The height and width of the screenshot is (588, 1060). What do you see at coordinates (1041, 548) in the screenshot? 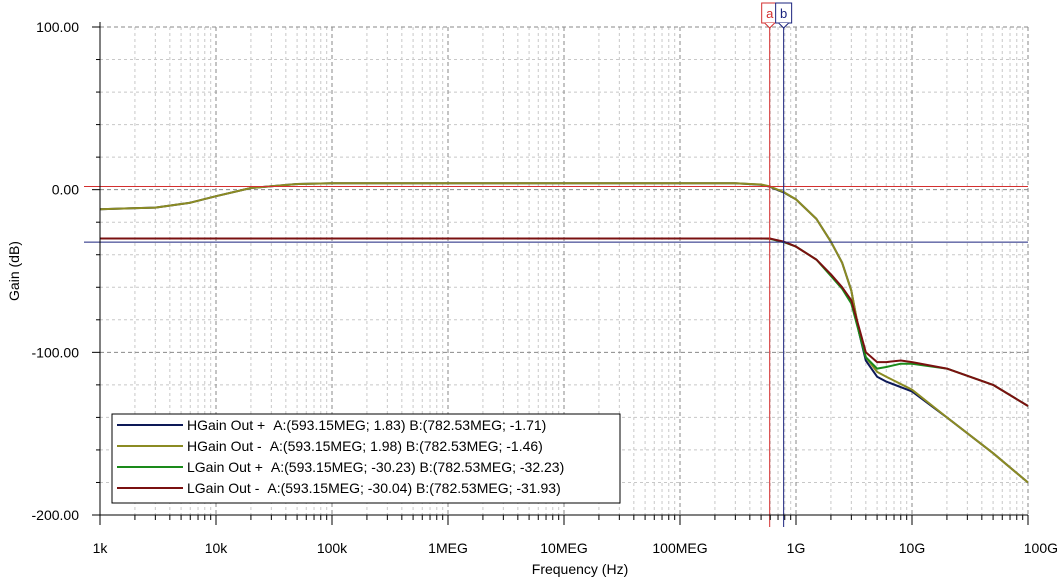
I see `x-tick-label: 100G` at bounding box center [1041, 548].